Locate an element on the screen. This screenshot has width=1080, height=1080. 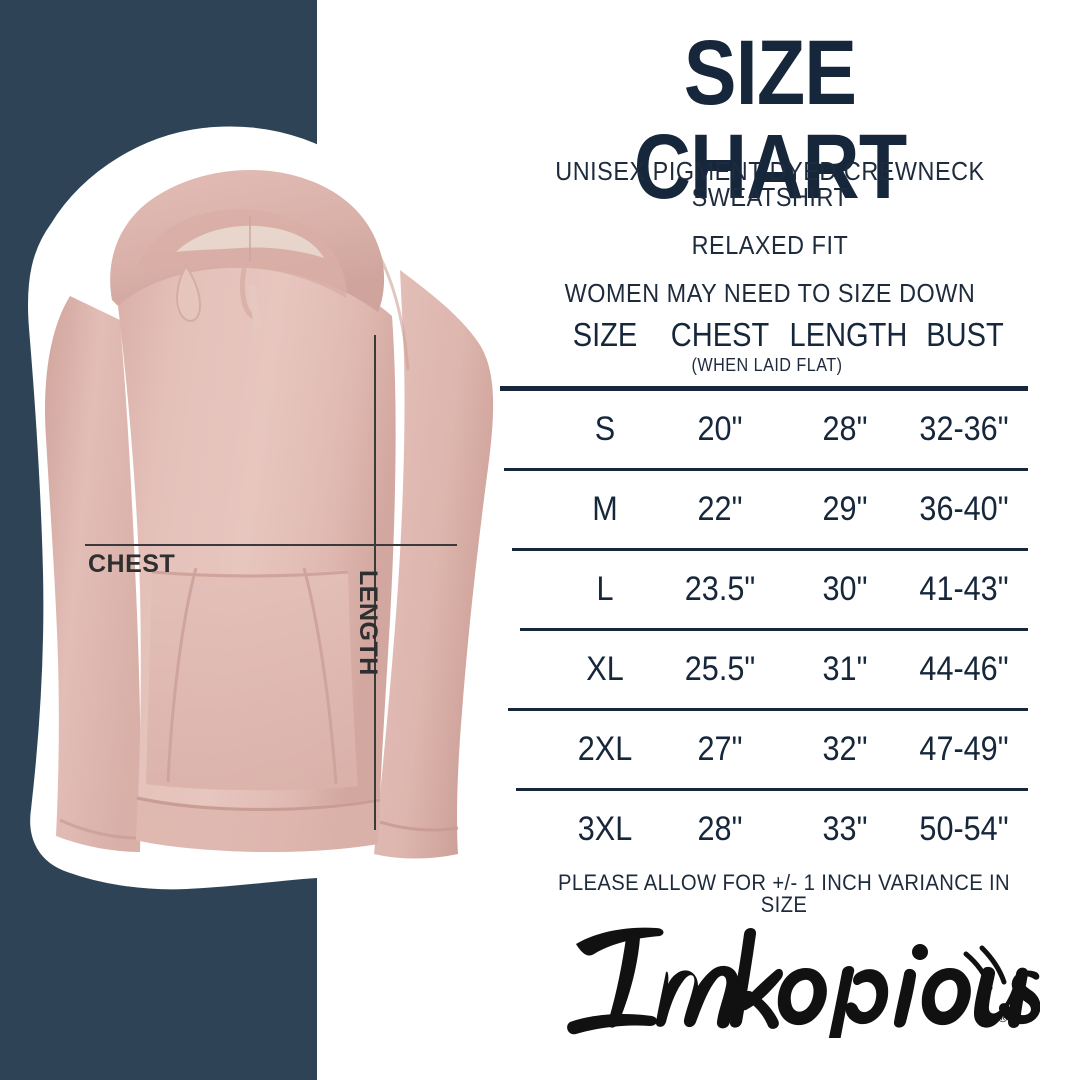
cell-size: M is located at coordinates (605, 509).